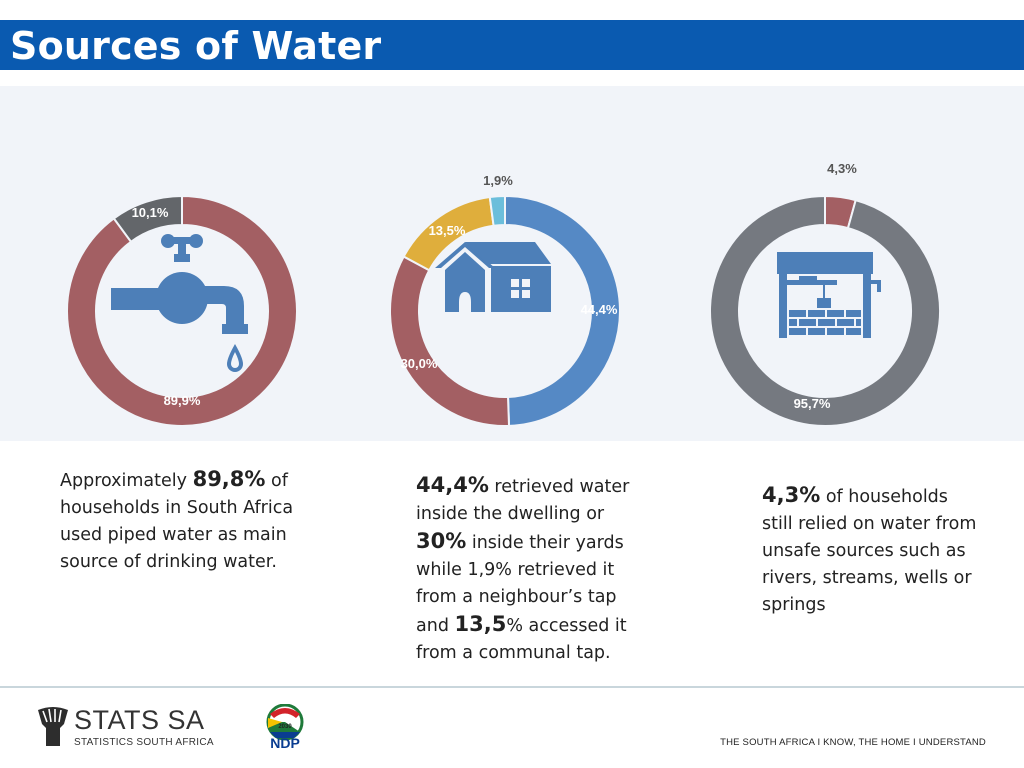  I want to click on donut-chart-piped-water: 89,9% 10,1%, so click(182, 310).